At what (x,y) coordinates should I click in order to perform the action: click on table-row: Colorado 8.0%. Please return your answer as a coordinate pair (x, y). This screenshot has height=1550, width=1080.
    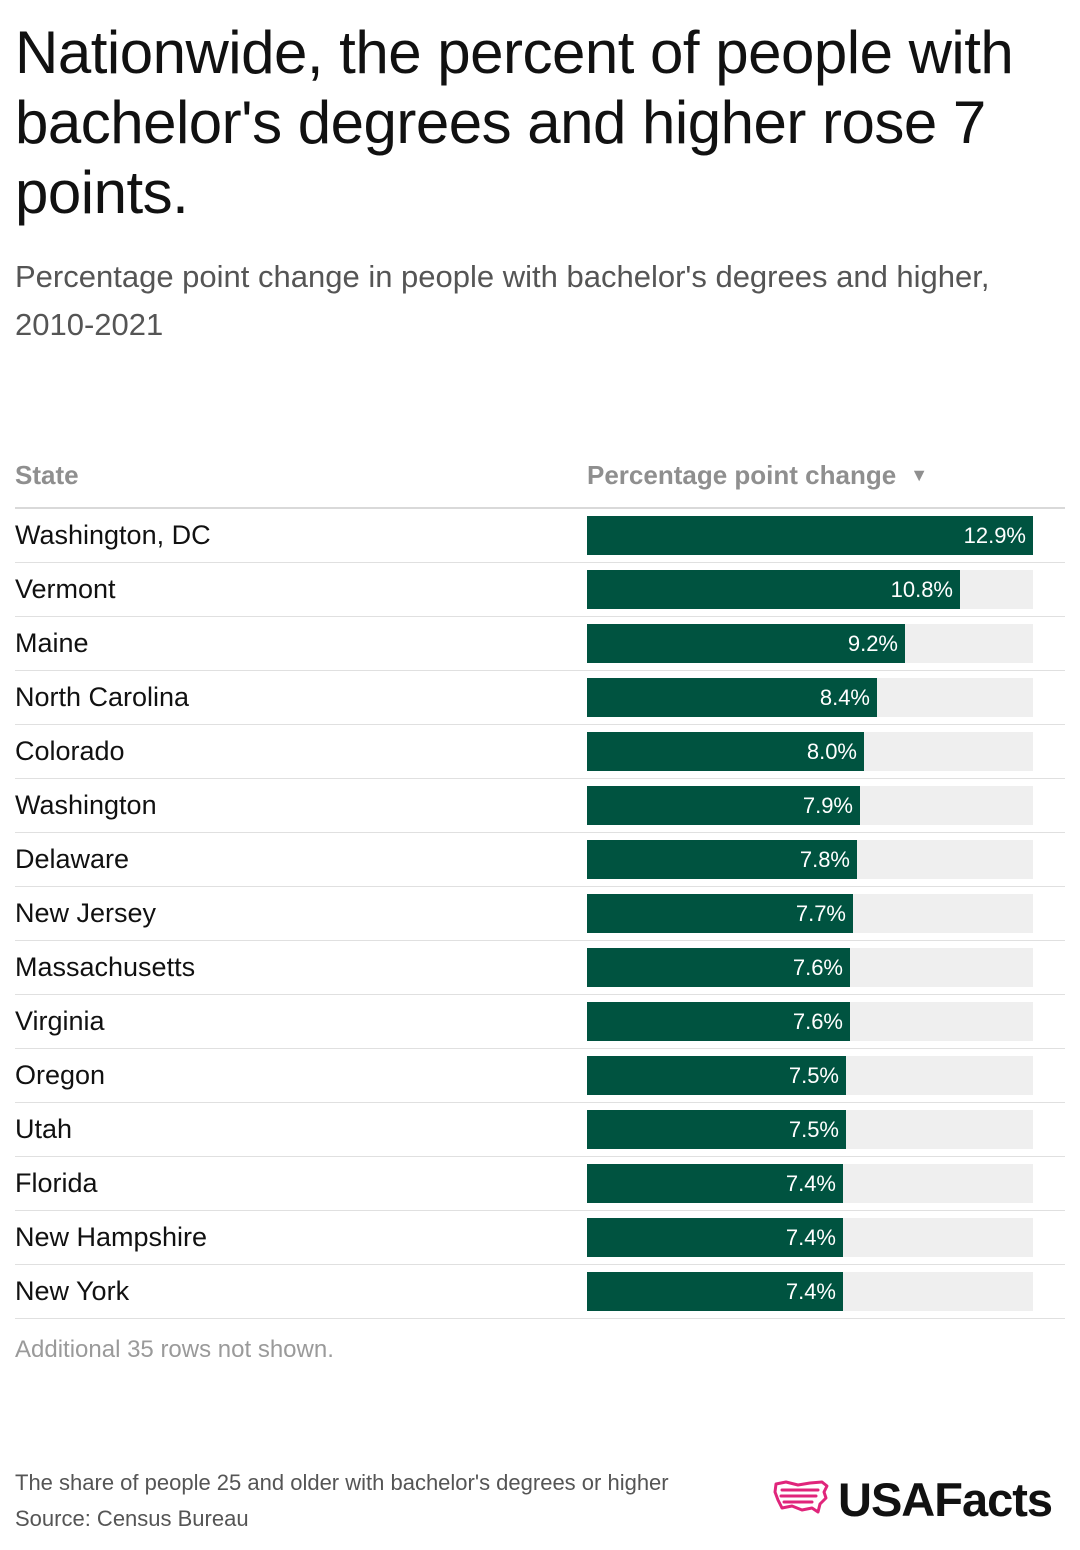
    Looking at the image, I should click on (540, 752).